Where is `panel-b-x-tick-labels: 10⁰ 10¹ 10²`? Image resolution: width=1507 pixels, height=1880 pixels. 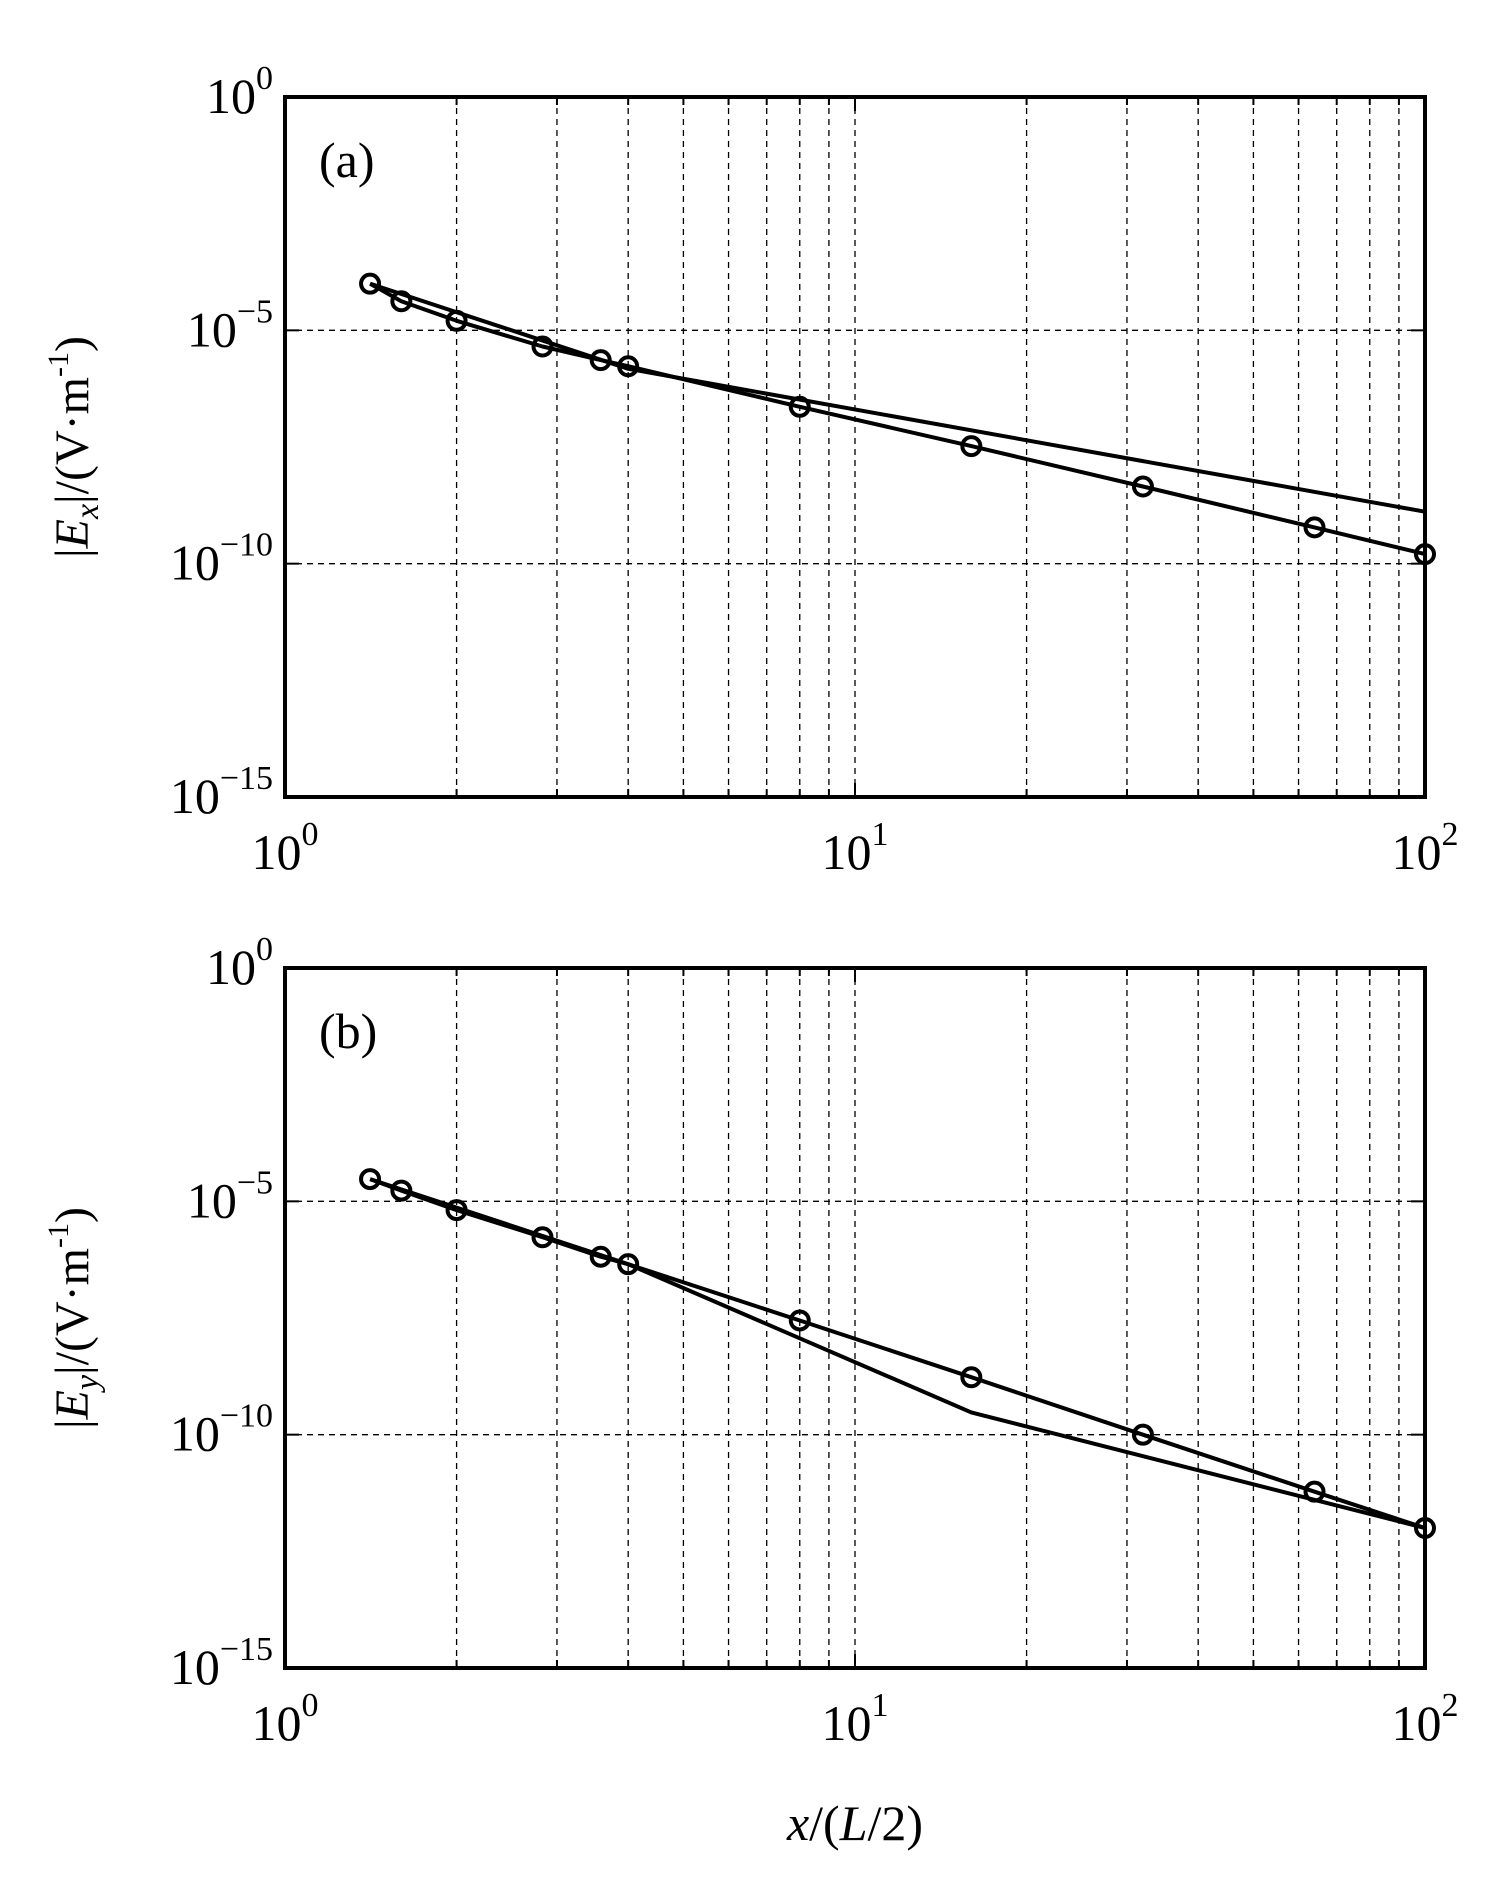 panel-b-x-tick-labels: 10⁰ 10¹ 10² is located at coordinates (855, 1719).